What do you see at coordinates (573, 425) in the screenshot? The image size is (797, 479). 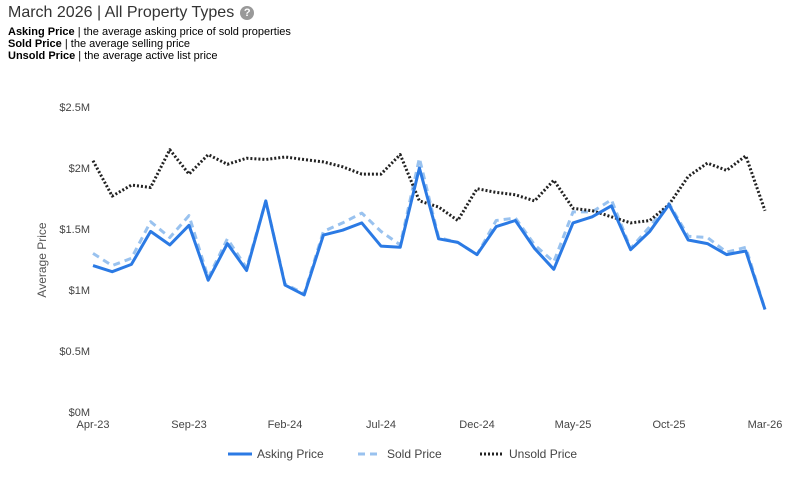 I see `x-tick-label: May-25` at bounding box center [573, 425].